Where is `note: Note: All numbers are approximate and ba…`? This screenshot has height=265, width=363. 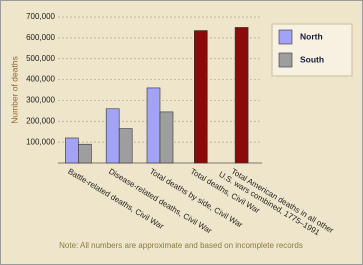
note: Note: All numbers are approximate and ba… is located at coordinates (181, 245).